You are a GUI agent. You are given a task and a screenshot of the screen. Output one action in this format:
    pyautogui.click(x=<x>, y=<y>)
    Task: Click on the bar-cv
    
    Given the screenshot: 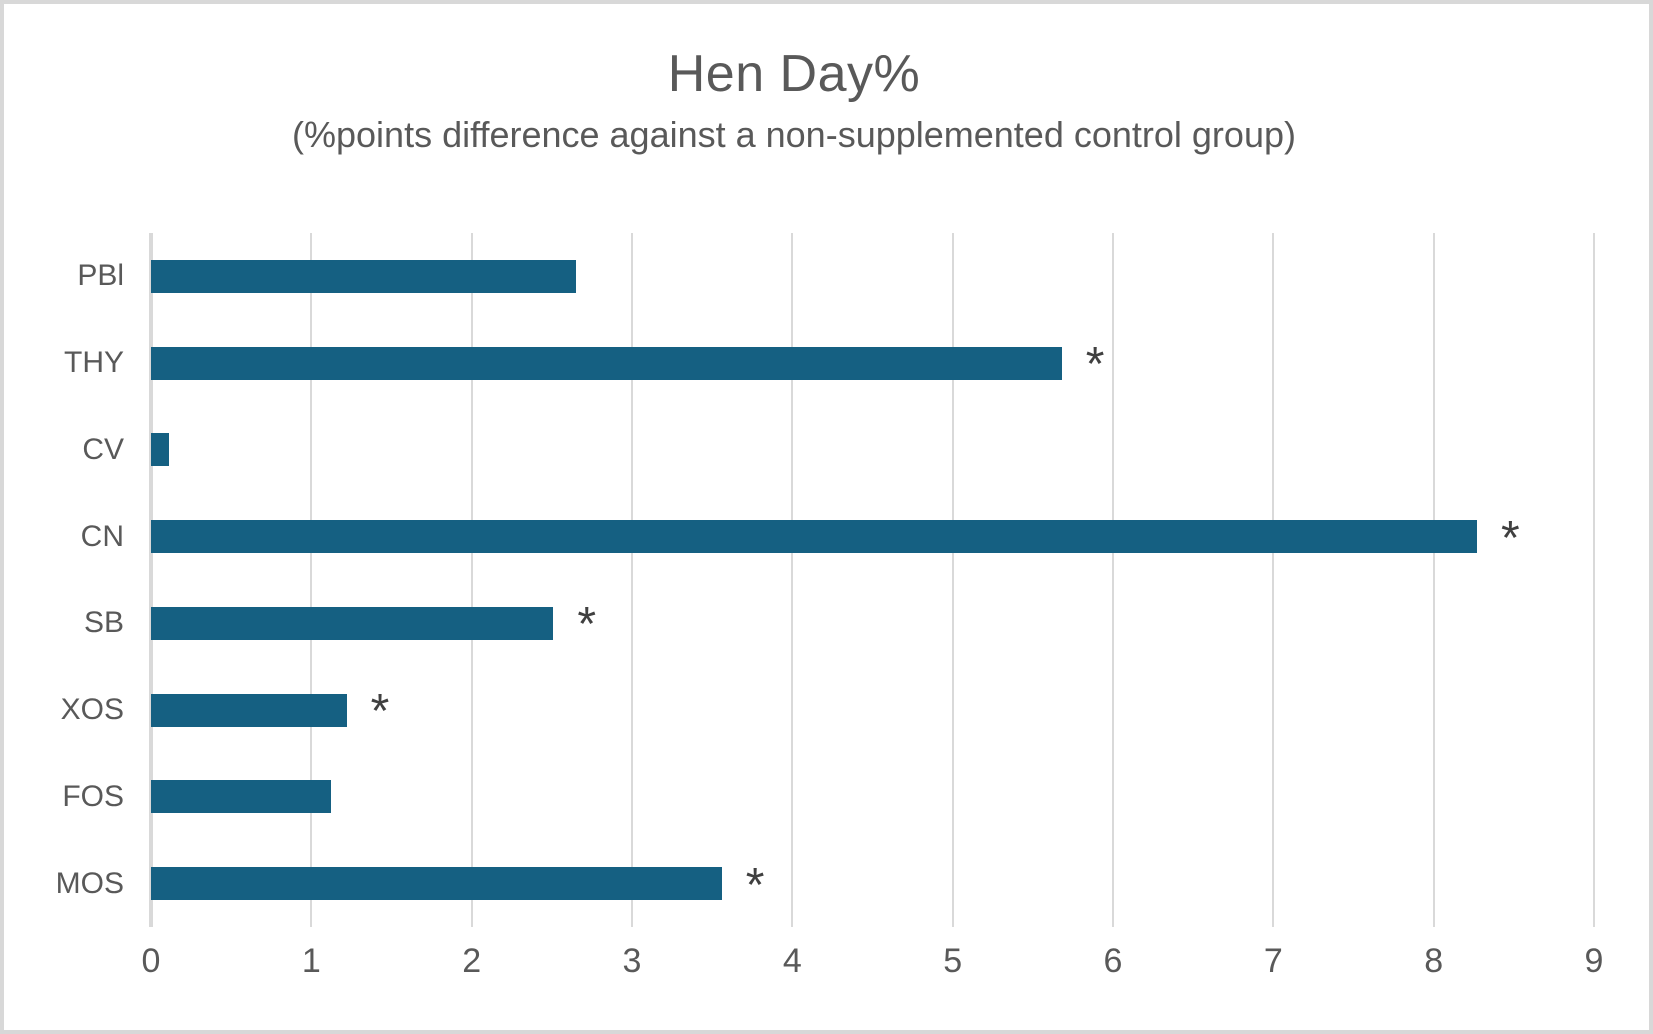 What is the action you would take?
    pyautogui.click(x=160, y=450)
    